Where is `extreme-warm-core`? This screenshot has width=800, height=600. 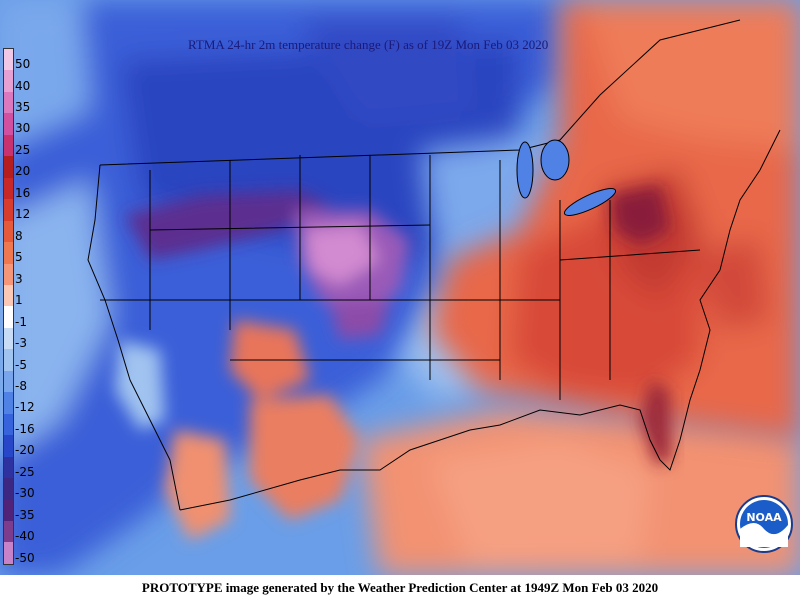 extreme-warm-core is located at coordinates (641, 325).